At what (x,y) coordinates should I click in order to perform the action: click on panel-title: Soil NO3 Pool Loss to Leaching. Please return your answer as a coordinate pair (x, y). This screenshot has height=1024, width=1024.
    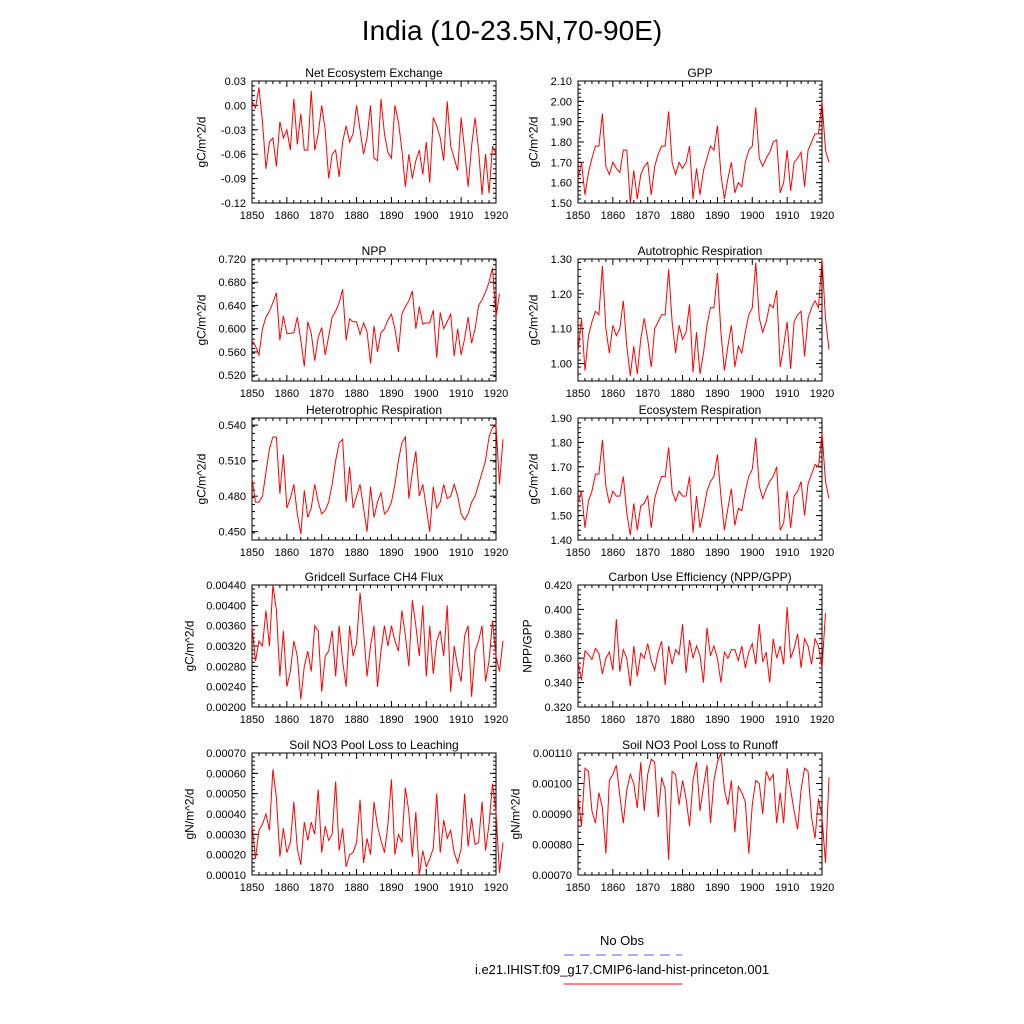
    Looking at the image, I should click on (373, 745).